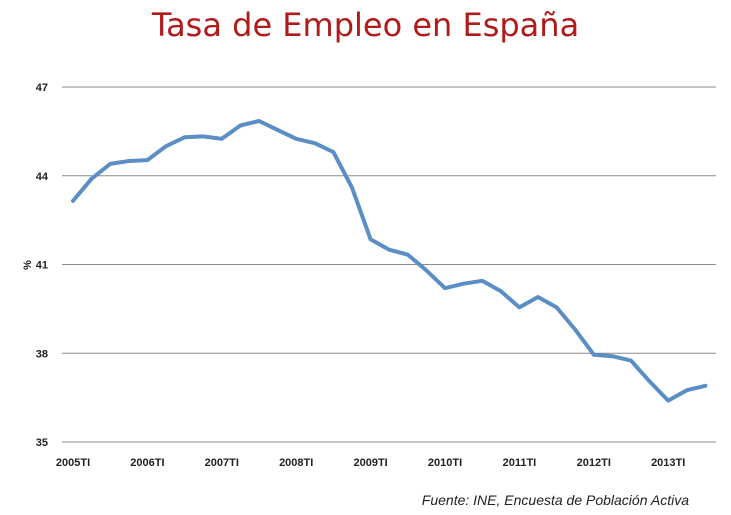 The width and height of the screenshot is (731, 515). Describe the element at coordinates (42, 354) in the screenshot. I see `y-tick-label: 38` at that location.